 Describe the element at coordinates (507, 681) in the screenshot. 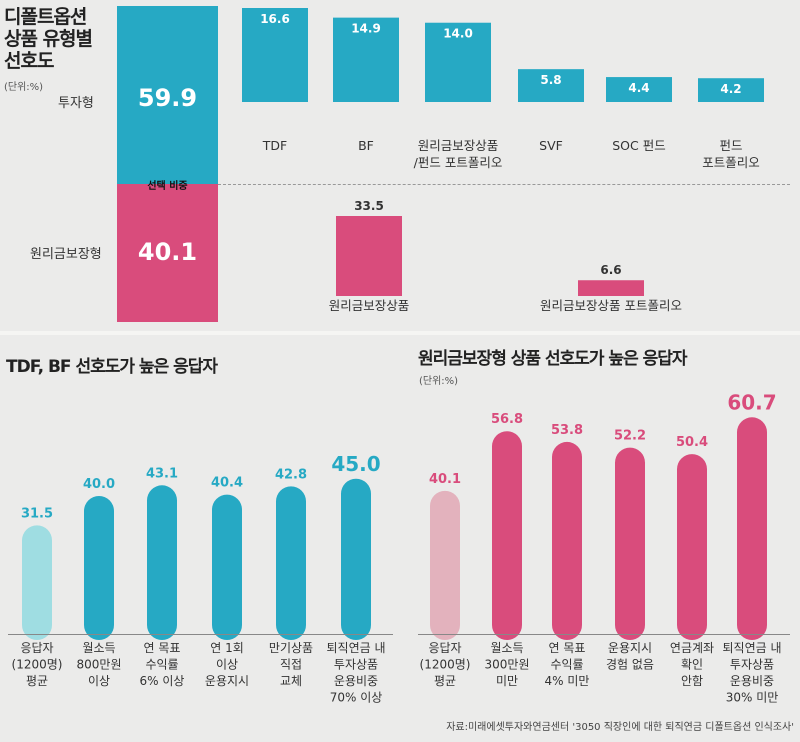

I see `response-bar-label: 미만` at that location.